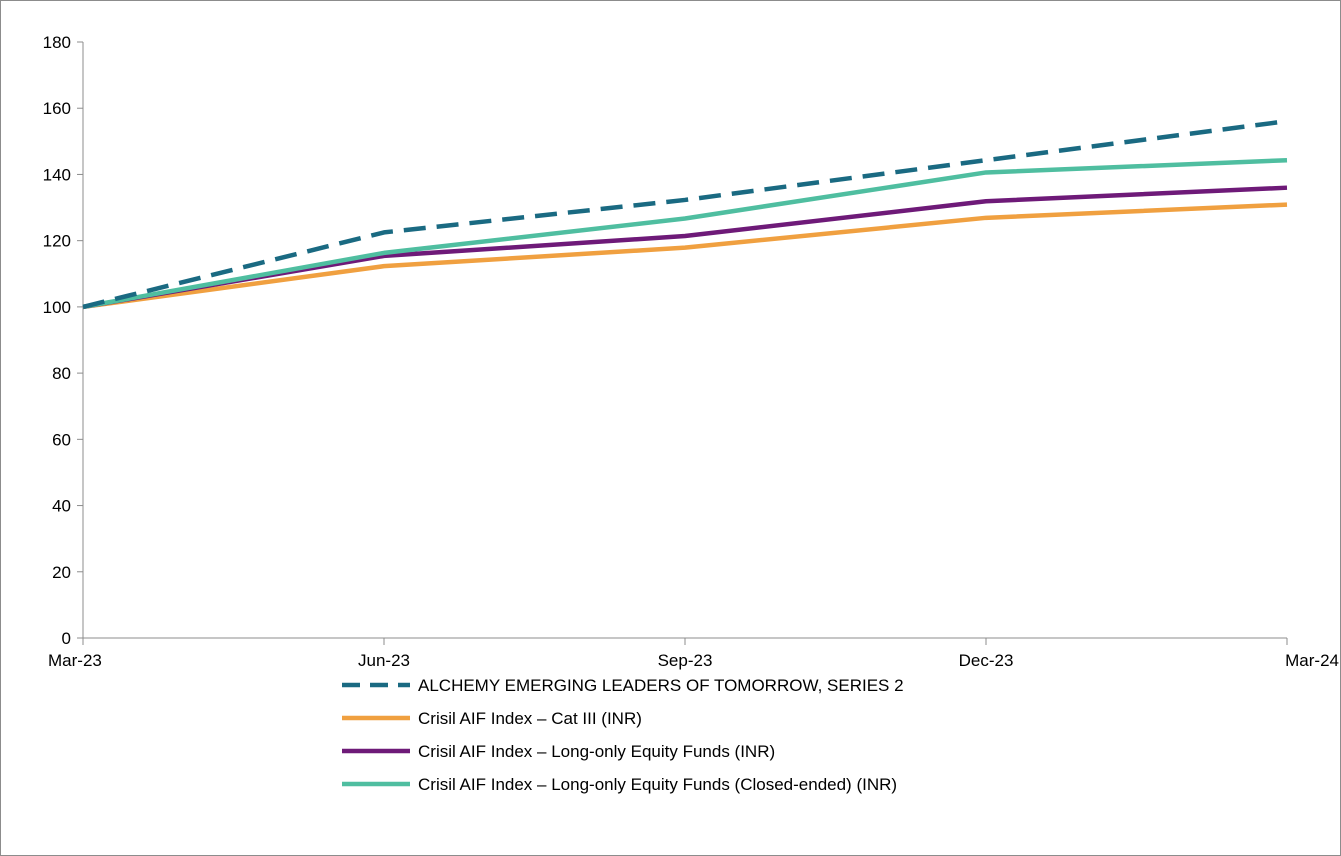  Describe the element at coordinates (986, 660) in the screenshot. I see `x-tick-label: Dec-23` at that location.